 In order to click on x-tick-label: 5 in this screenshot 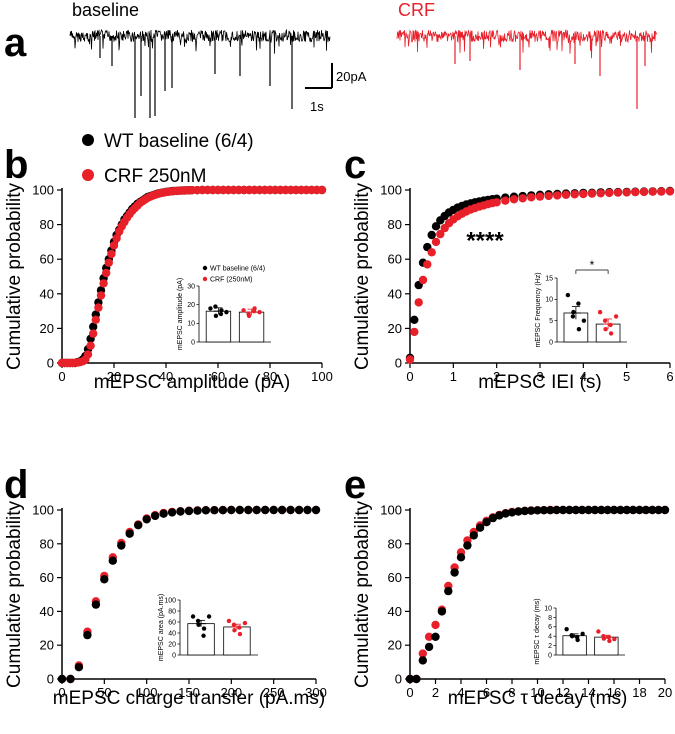, I will do `click(626, 376)`.